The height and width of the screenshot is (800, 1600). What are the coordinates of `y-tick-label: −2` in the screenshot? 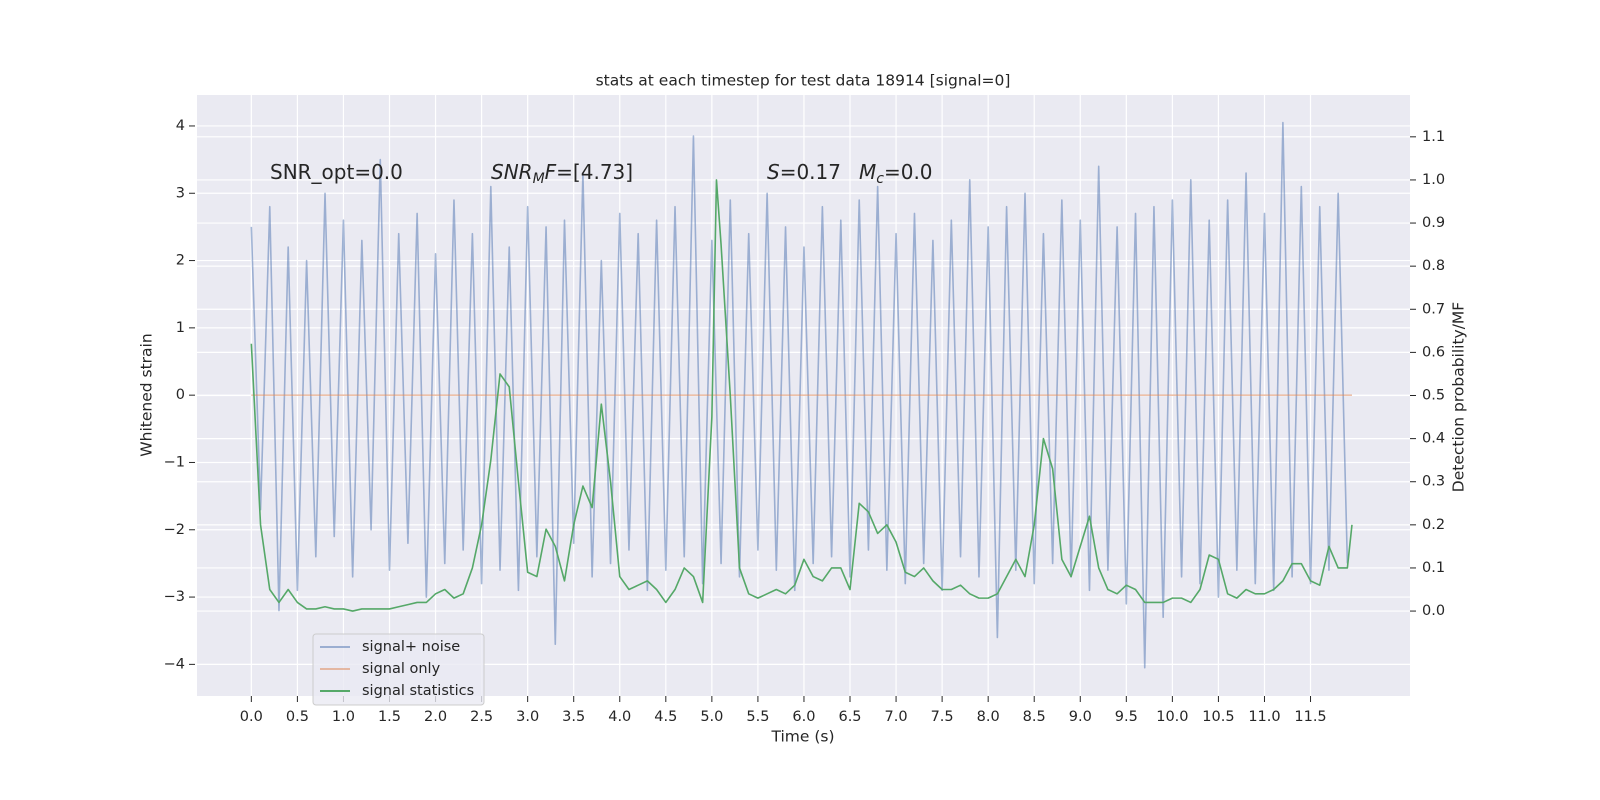 It's located at (174, 530).